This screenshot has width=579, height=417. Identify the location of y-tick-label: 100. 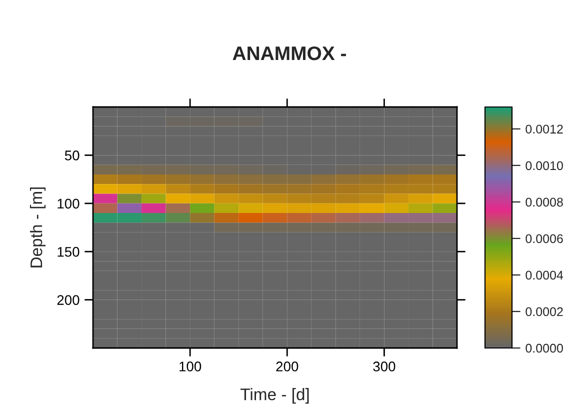
(69, 203).